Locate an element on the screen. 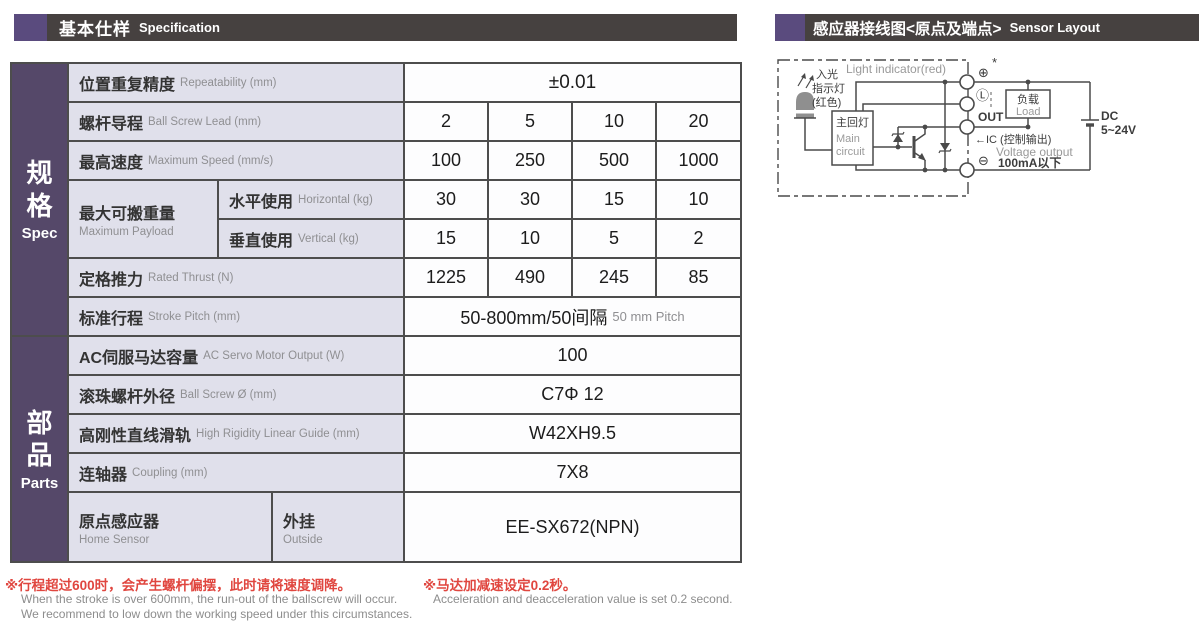 The height and width of the screenshot is (632, 1200). row-payload-group-label: 最大可搬重量 Maximum Payload is located at coordinates (143, 219).